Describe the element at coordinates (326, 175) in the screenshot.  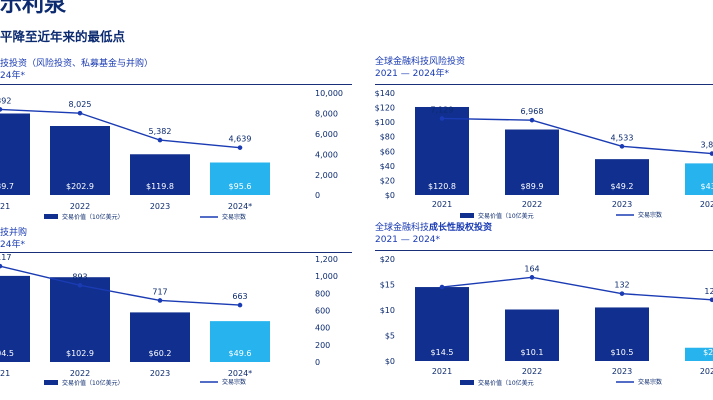
I see `axis-tick-label: 2,000` at that location.